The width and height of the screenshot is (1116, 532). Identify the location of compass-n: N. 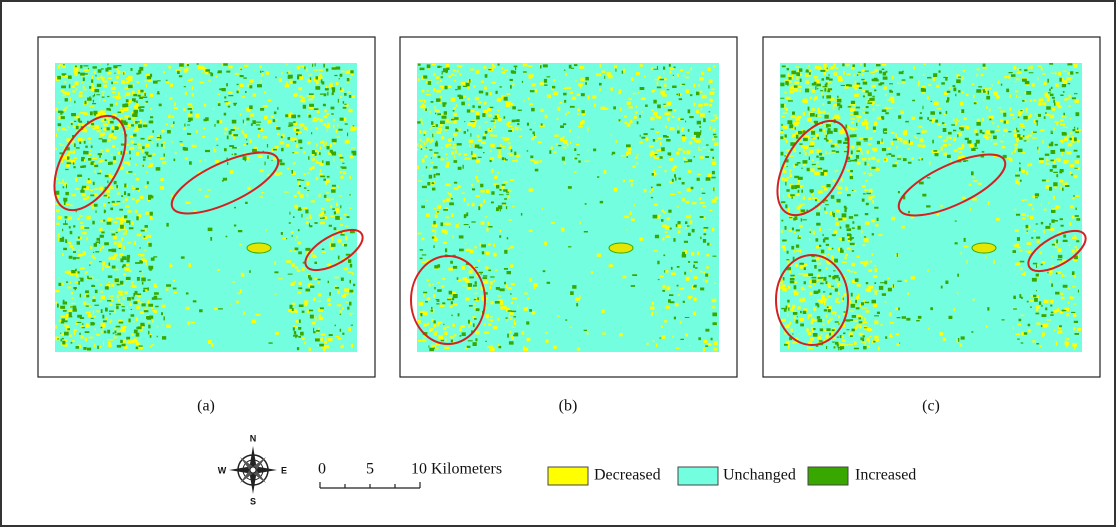
(253, 438).